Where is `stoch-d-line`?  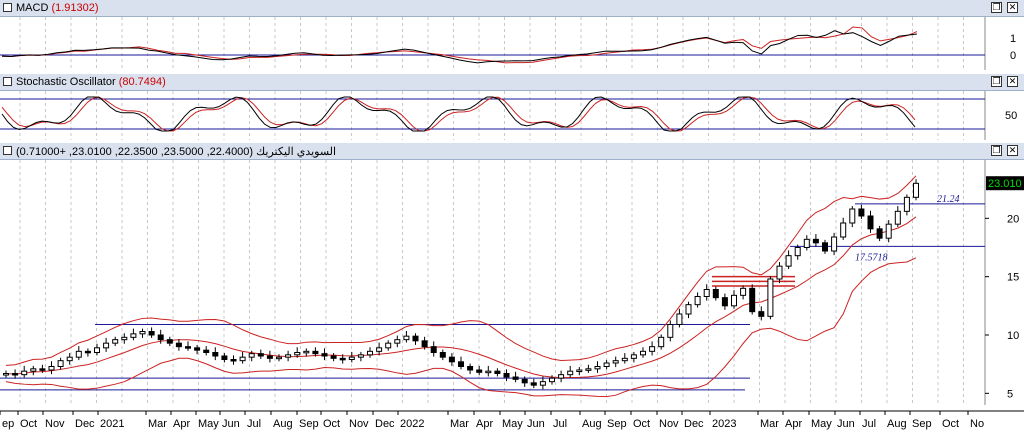 stoch-d-line is located at coordinates (458, 114).